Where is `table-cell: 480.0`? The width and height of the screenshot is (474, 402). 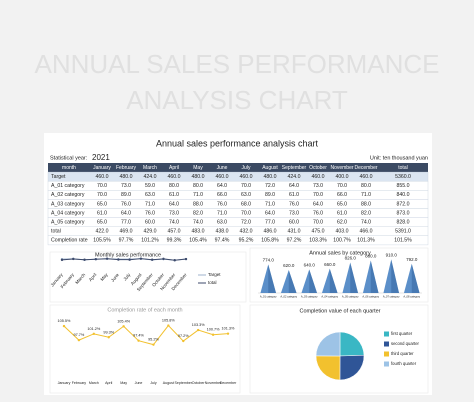
table-cell: 480.0 is located at coordinates (126, 177).